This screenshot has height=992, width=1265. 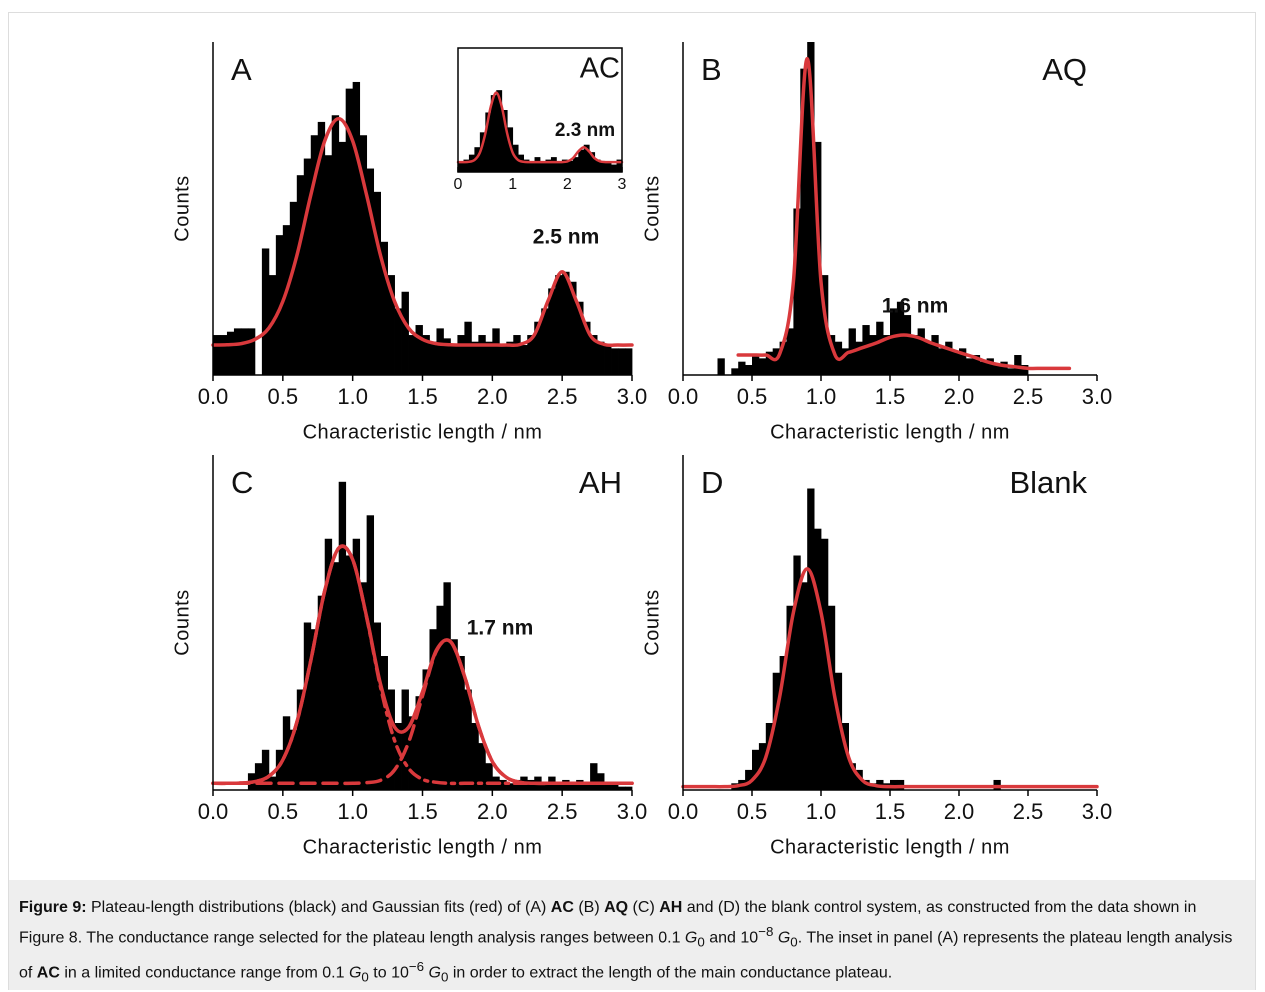 What do you see at coordinates (423, 432) in the screenshot?
I see `x-axis-label: Characteristic length / nm` at bounding box center [423, 432].